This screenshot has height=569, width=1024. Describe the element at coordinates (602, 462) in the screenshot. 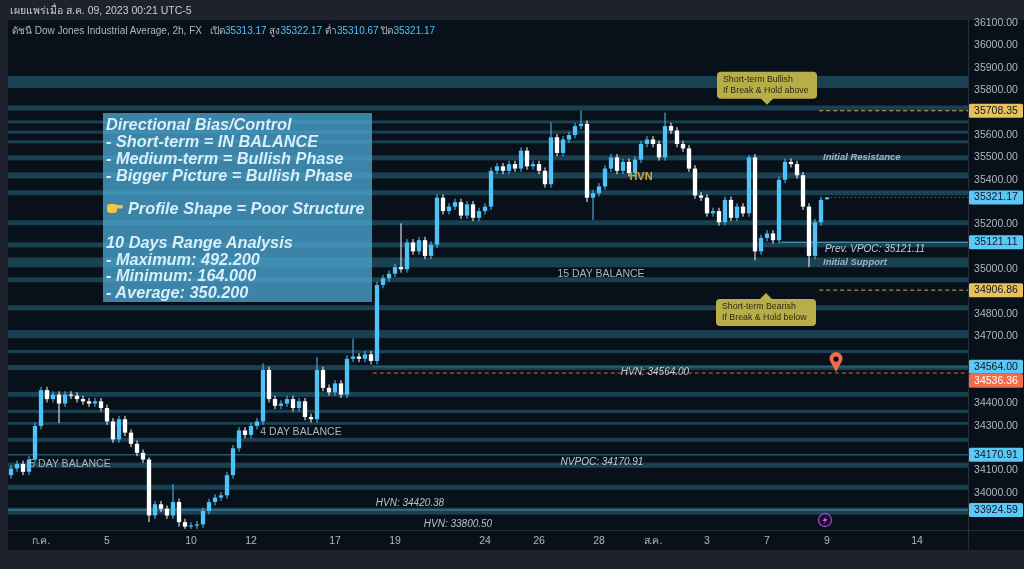

I see `annotation: NVPOC: 34170.91` at that location.